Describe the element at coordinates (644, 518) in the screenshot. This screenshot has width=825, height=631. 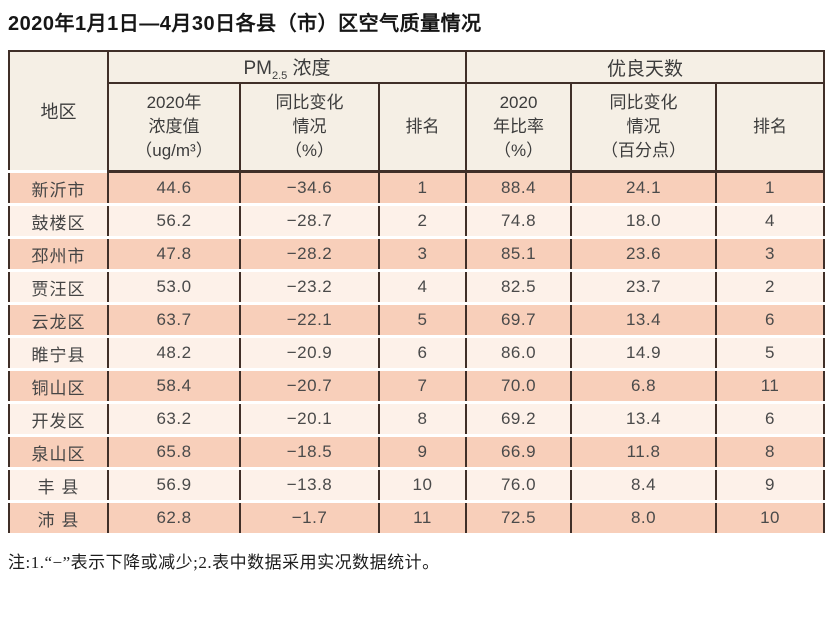
I see `table-cell: 8.0` at that location.